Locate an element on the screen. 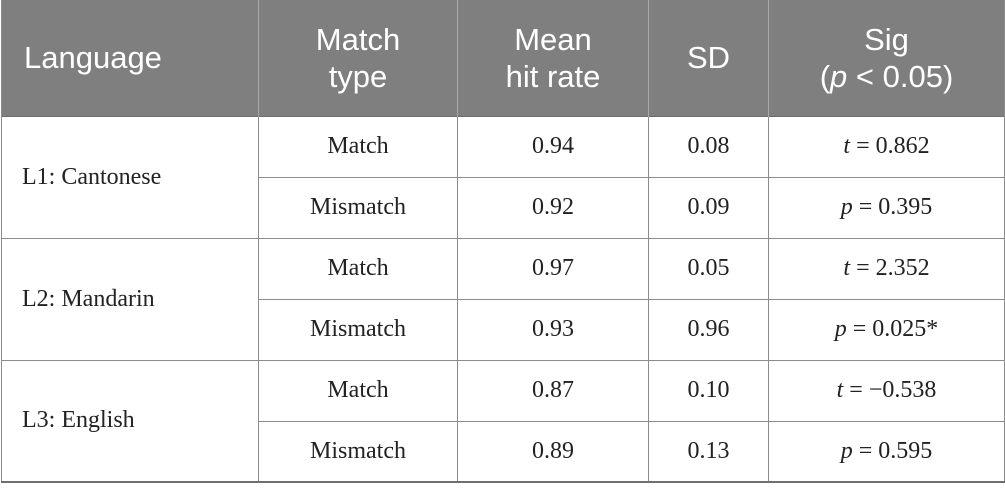 This screenshot has width=1005, height=503. header-sd-label: SD is located at coordinates (708, 58).